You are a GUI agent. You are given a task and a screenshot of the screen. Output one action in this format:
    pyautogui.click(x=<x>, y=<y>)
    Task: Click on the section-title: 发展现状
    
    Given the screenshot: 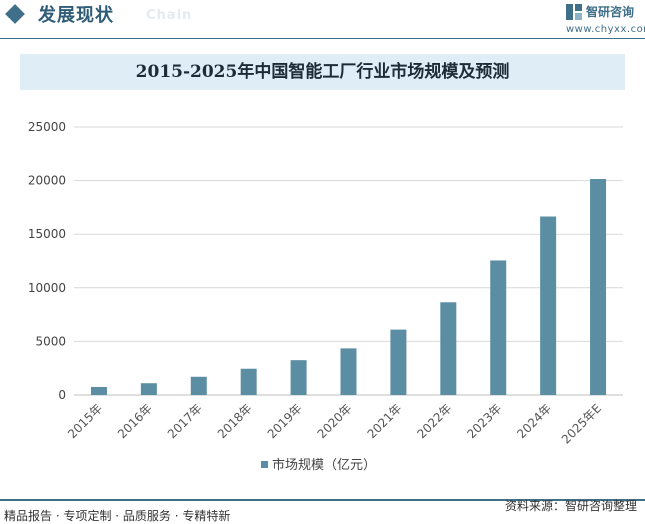 What is the action you would take?
    pyautogui.click(x=76, y=15)
    